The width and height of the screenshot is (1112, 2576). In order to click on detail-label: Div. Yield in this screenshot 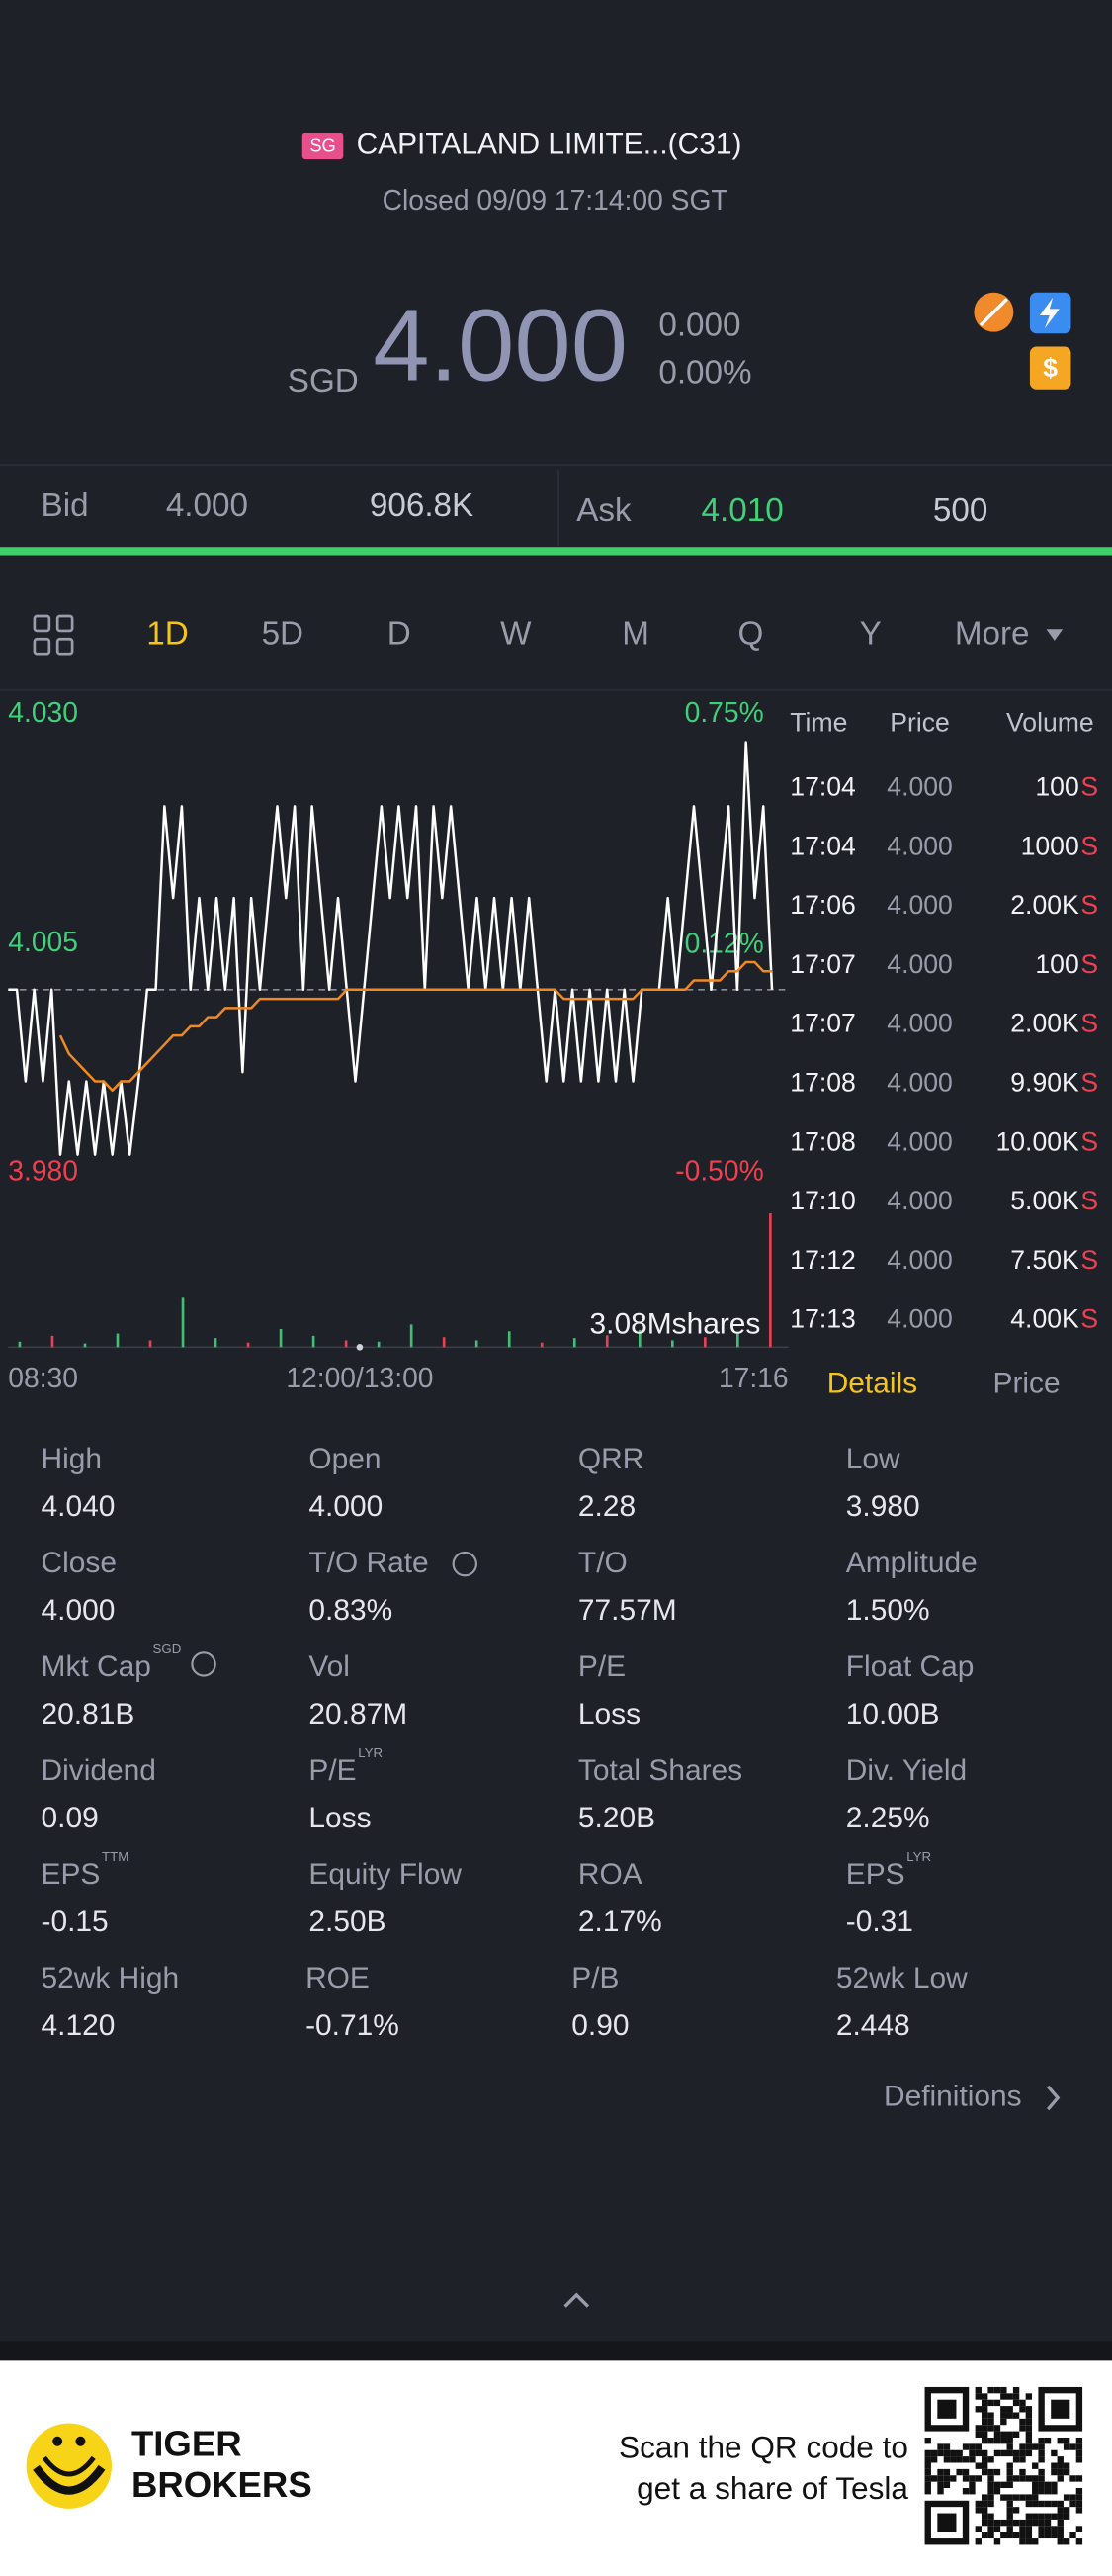, I will do `click(906, 1770)`.